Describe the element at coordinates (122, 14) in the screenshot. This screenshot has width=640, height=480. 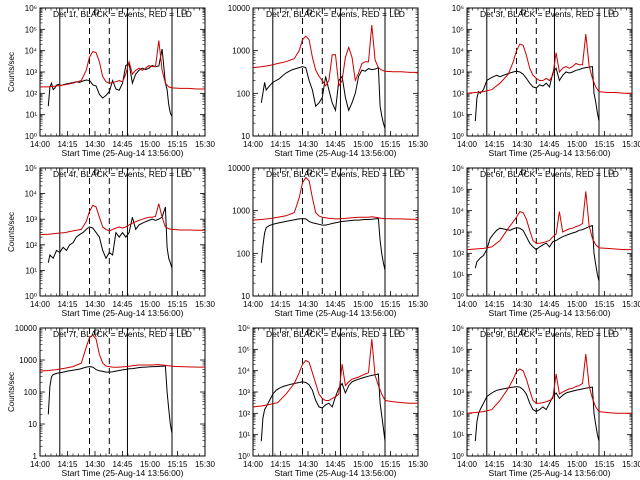
I see `panel-title: Det 1f, BLACK = Events, RED = LLD` at that location.